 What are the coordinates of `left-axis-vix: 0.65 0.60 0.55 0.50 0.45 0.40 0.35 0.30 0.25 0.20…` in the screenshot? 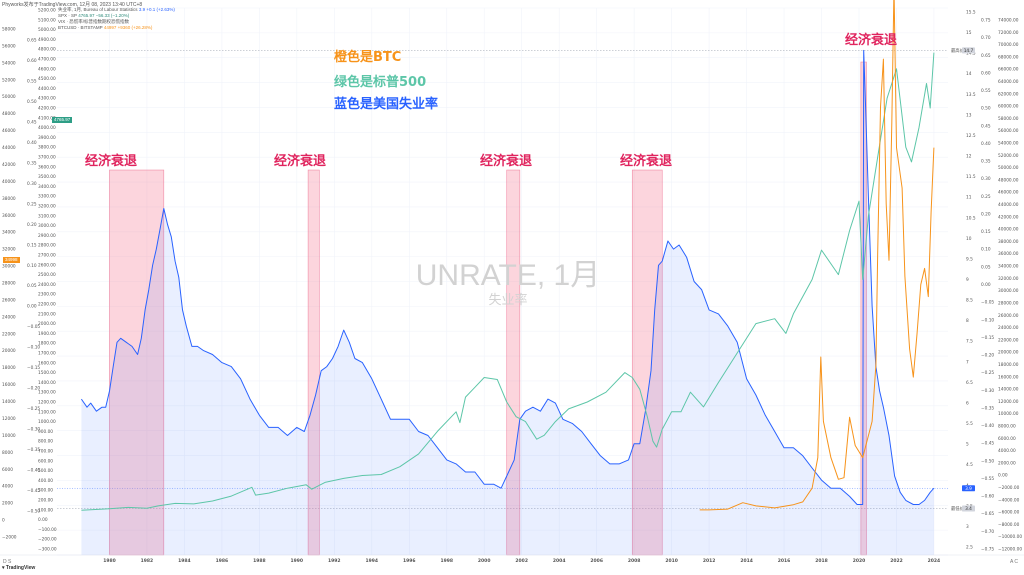 It's located at (33, 276).